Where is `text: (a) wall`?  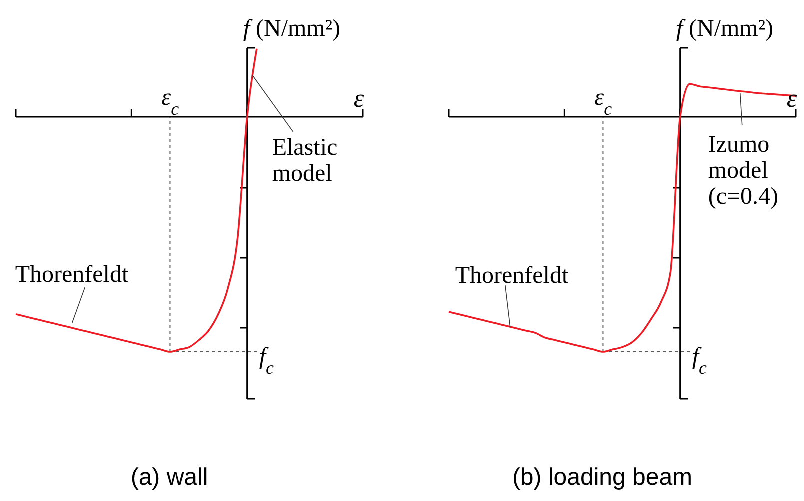
text: (a) wall is located at coordinates (169, 477).